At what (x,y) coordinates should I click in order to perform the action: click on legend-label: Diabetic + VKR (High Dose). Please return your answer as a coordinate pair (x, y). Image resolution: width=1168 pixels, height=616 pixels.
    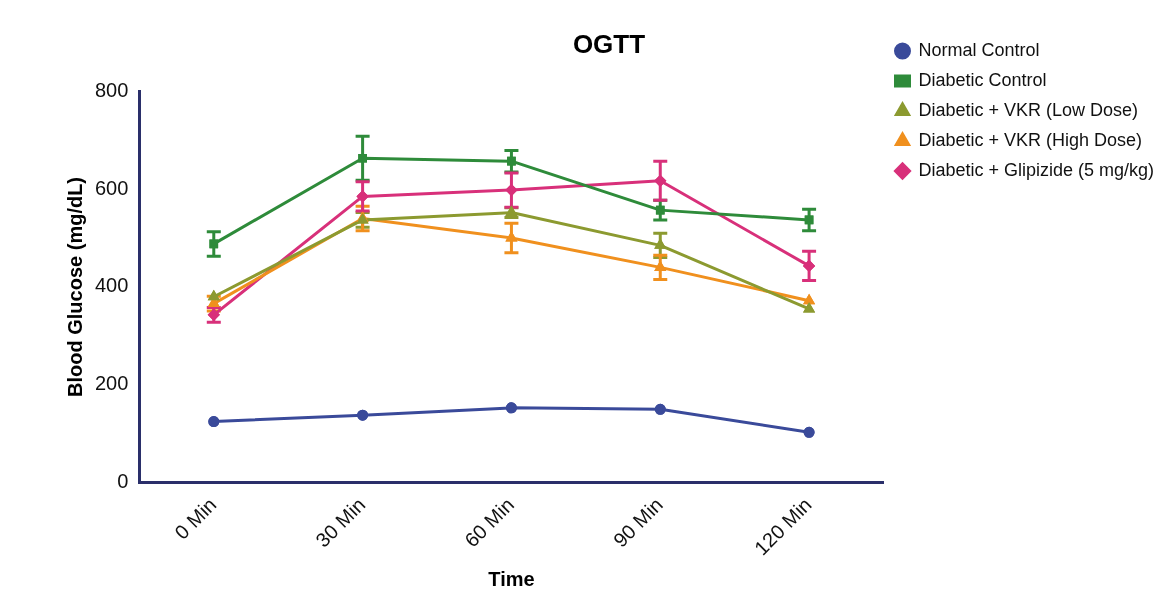
    Looking at the image, I should click on (1030, 139).